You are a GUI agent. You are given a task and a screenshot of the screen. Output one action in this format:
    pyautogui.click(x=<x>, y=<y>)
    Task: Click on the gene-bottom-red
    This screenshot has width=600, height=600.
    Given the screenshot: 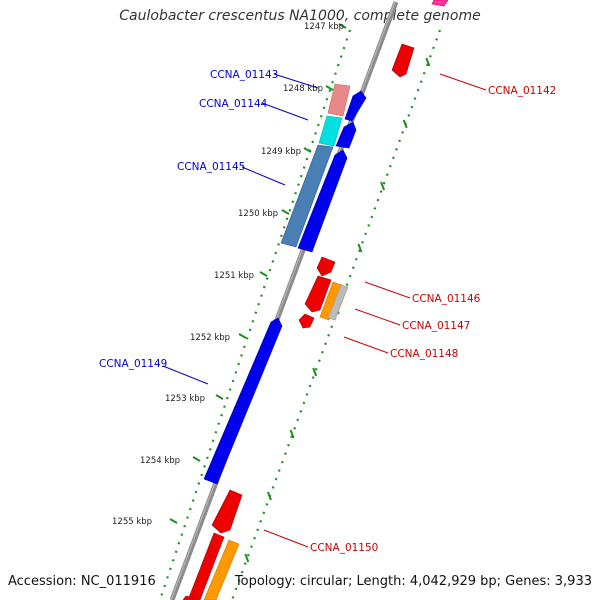 What is the action you would take?
    pyautogui.click(x=206, y=566)
    